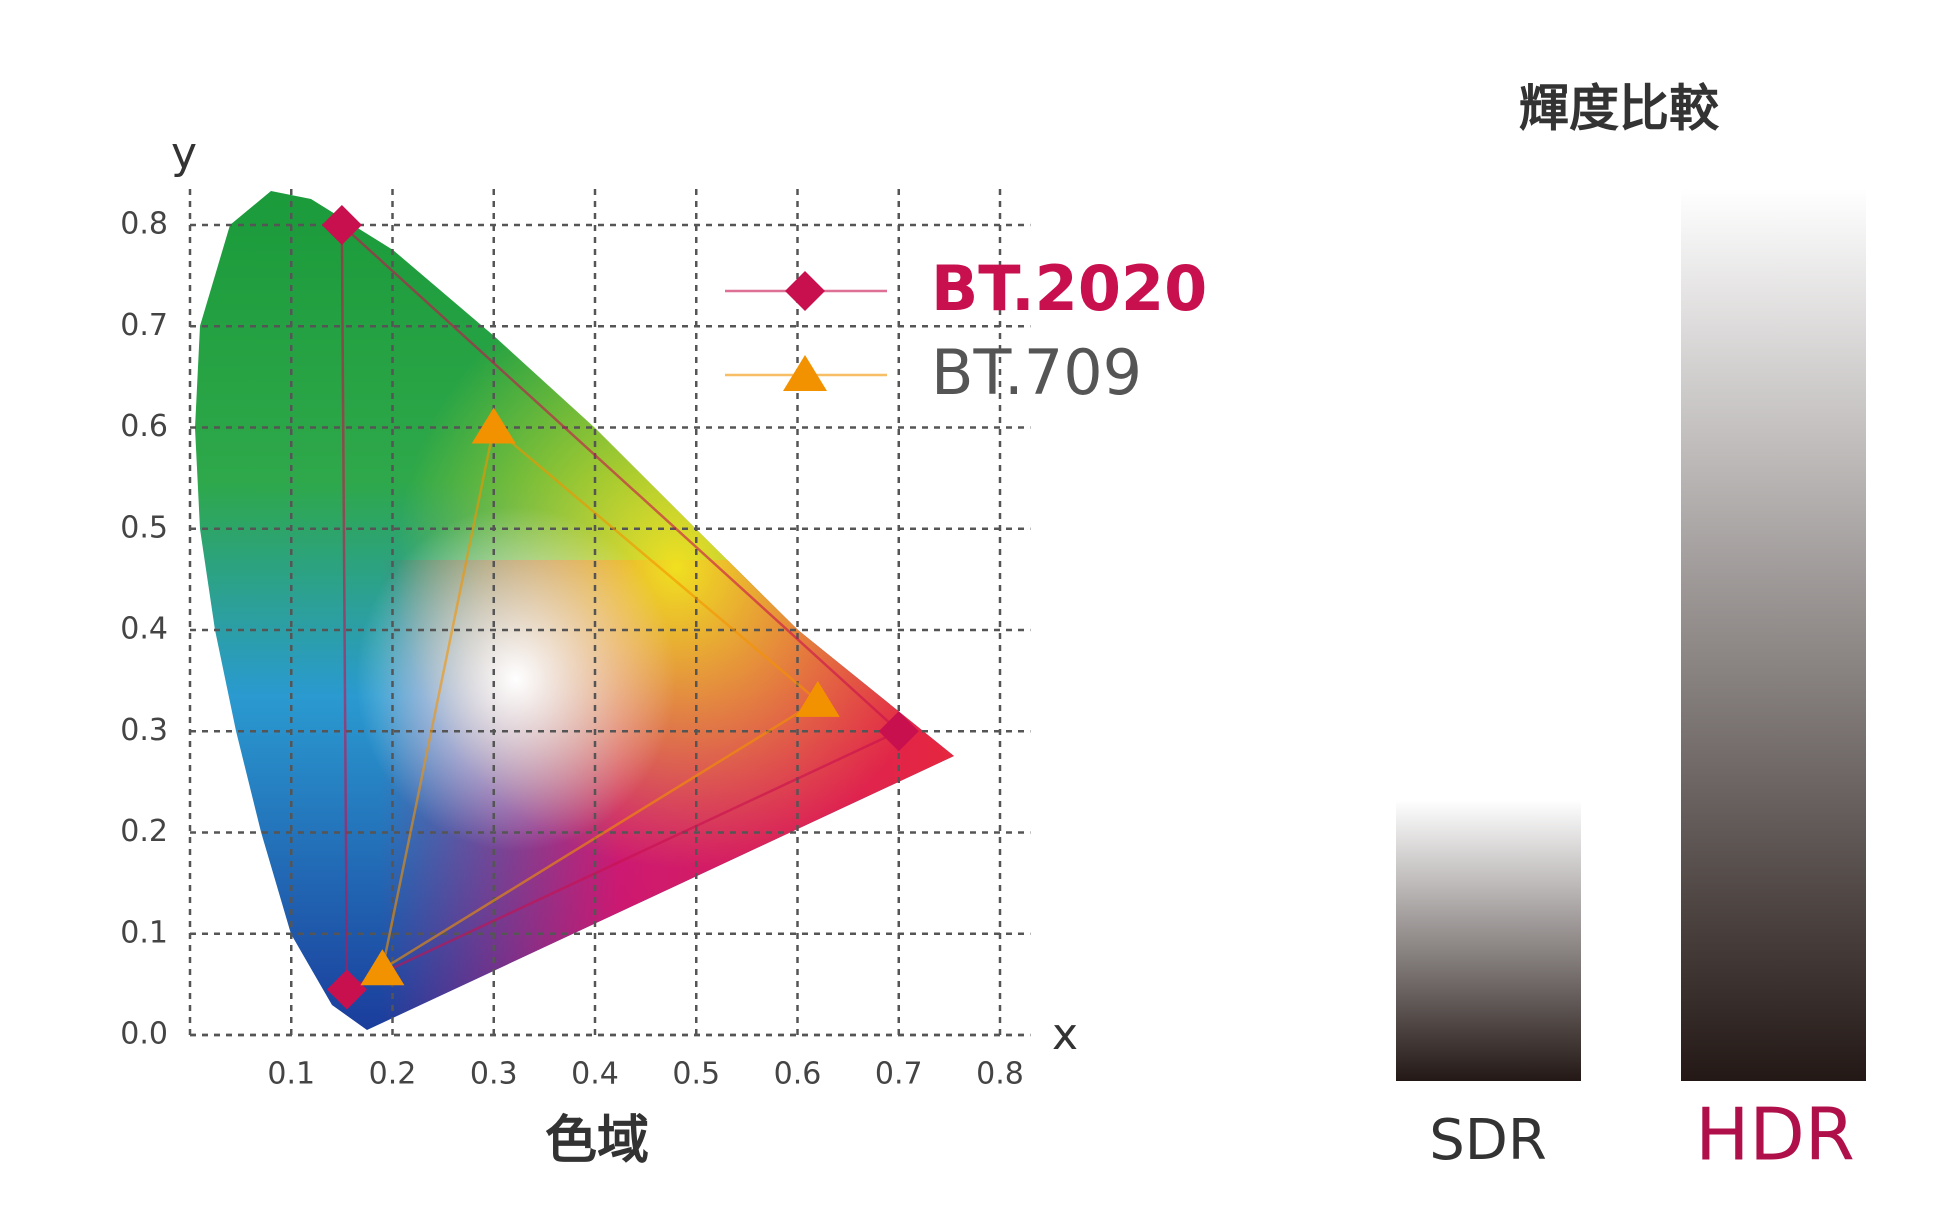 This screenshot has width=1950, height=1221. Describe the element at coordinates (1773, 634) in the screenshot. I see `hdr-bar` at that location.